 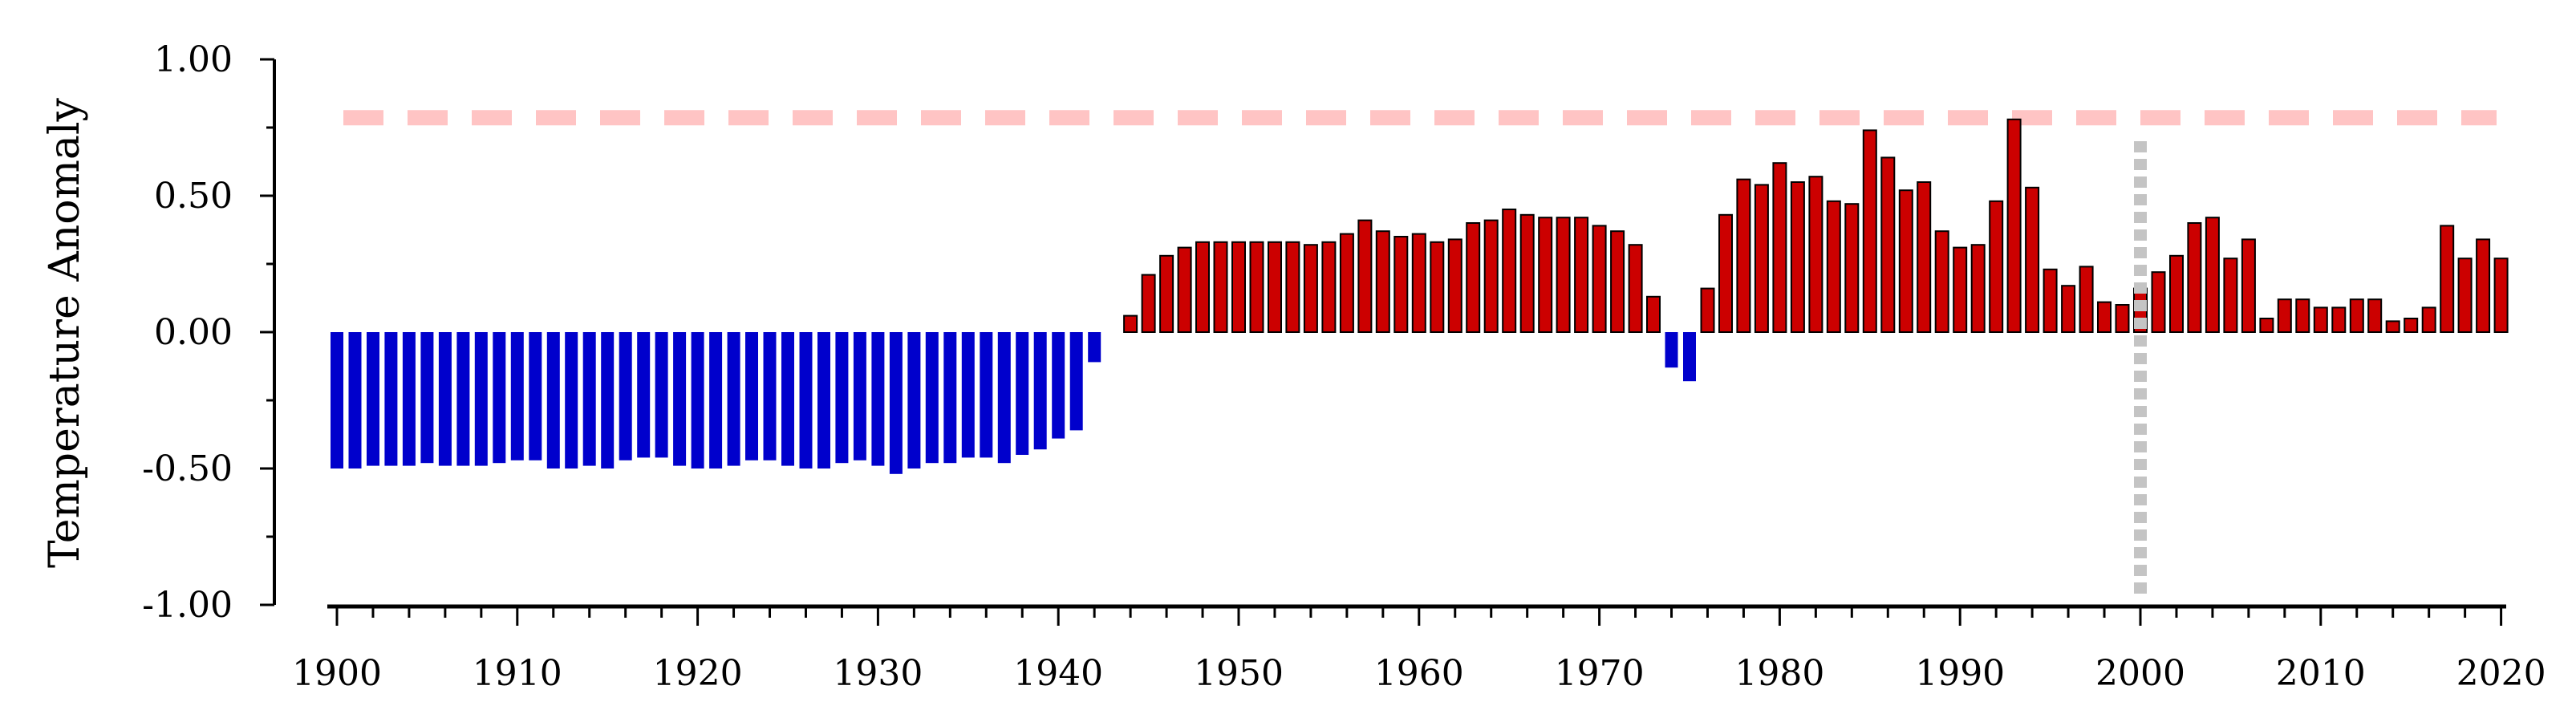 I want to click on bar-1921, so click(x=716, y=400).